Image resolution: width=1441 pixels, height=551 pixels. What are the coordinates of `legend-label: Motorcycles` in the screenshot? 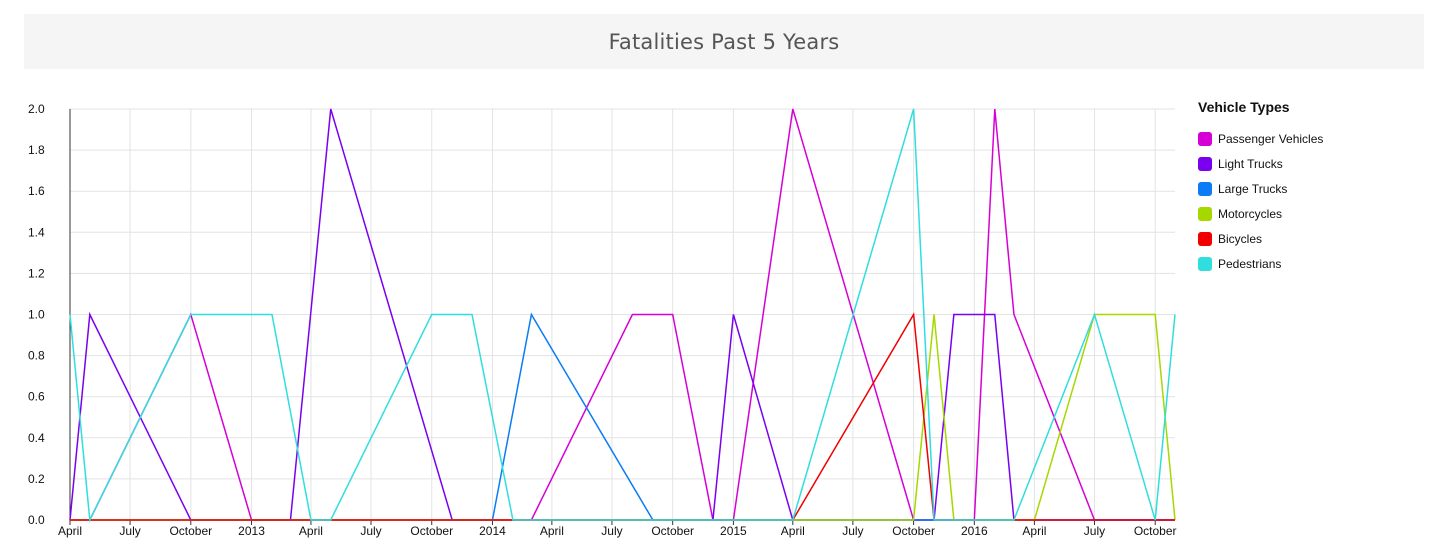 It's located at (1250, 213).